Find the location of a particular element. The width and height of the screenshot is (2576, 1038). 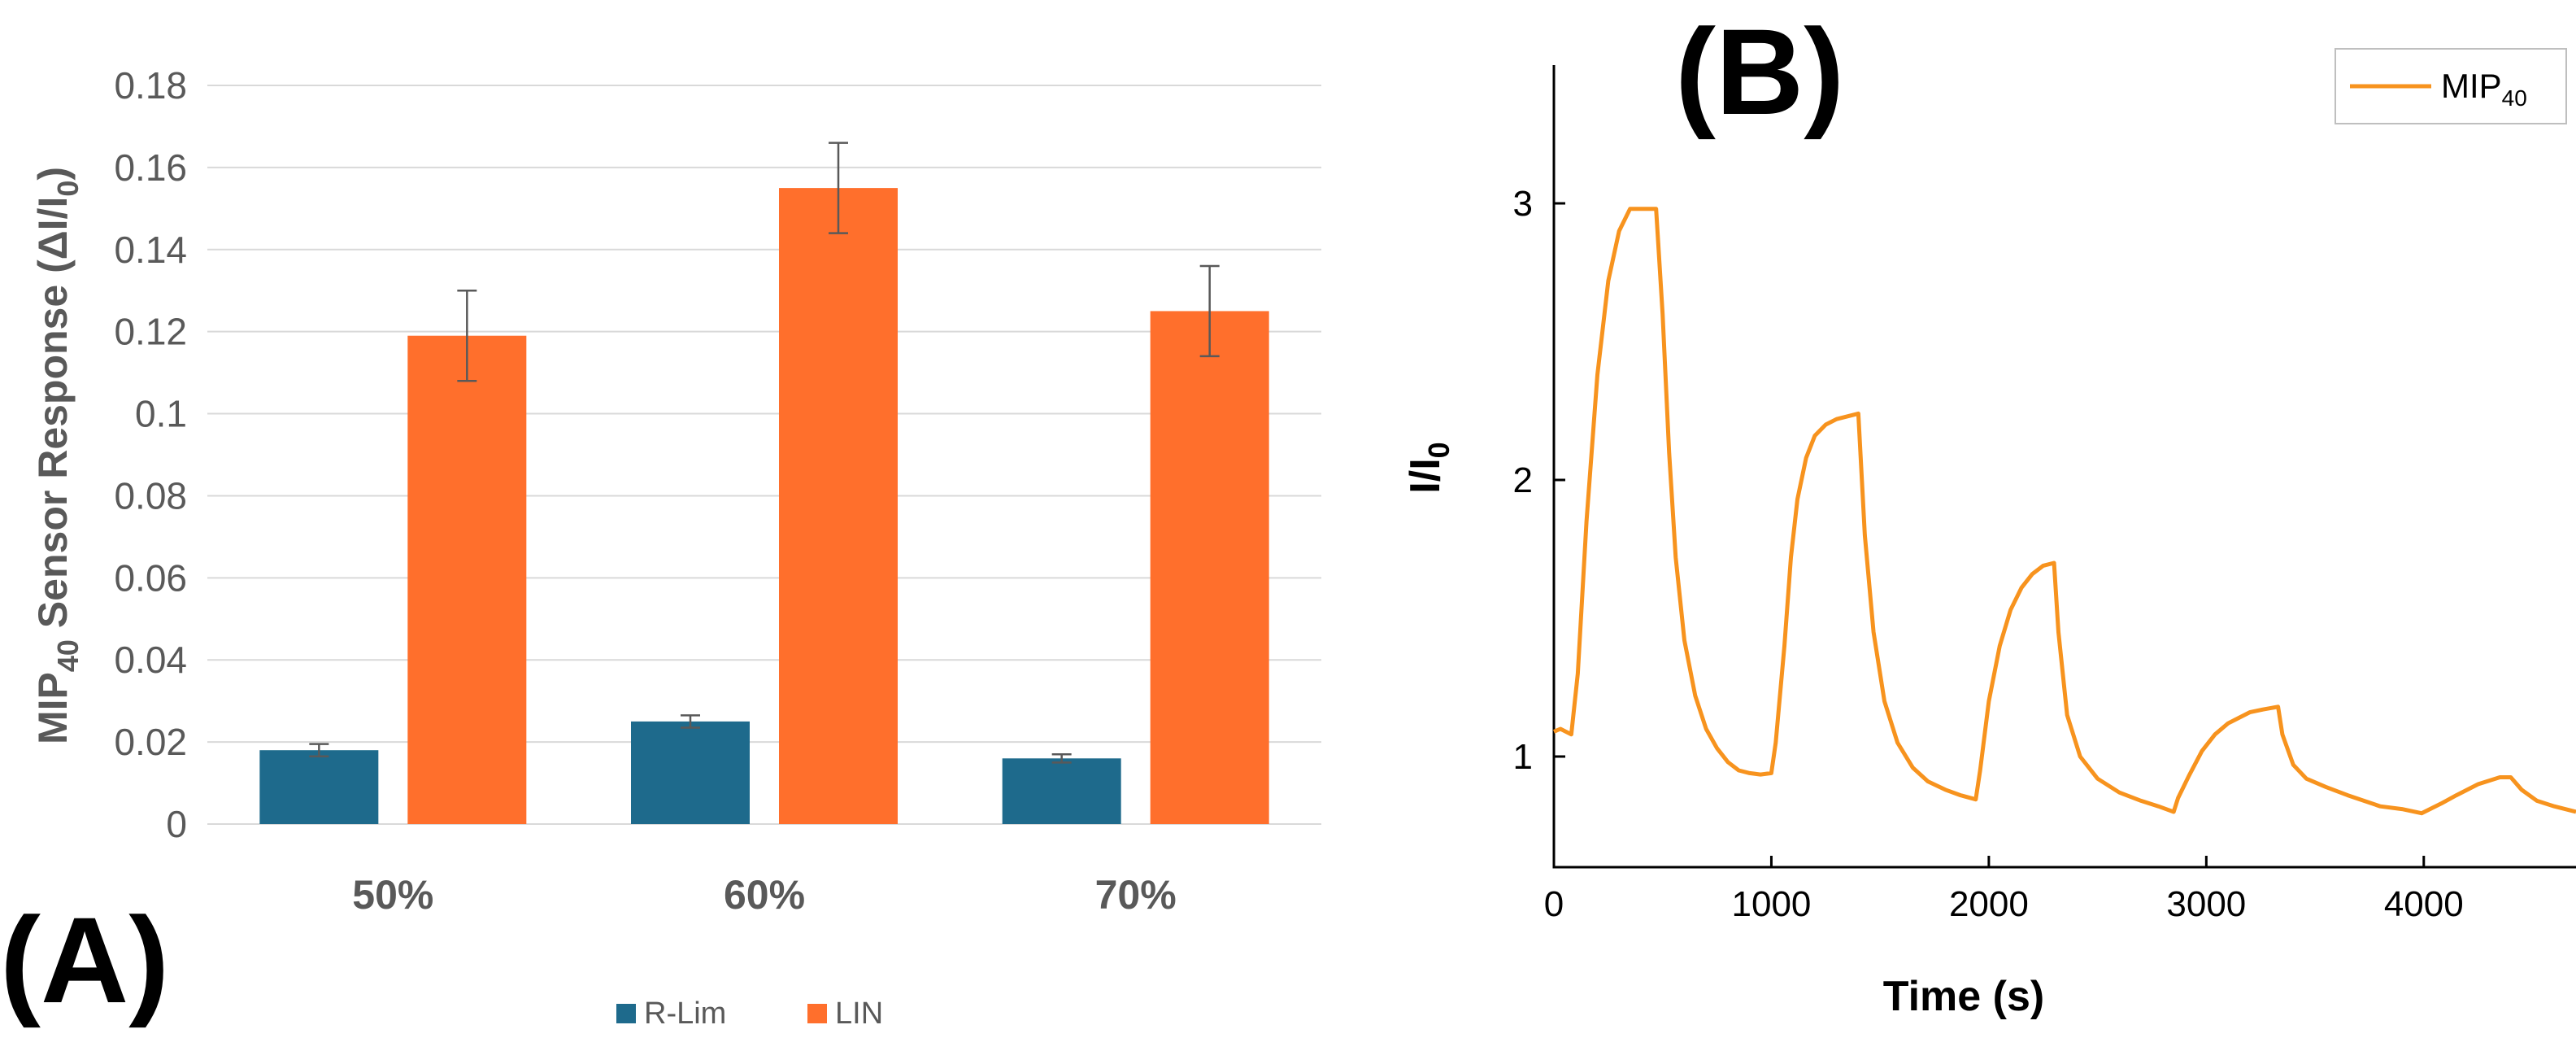

legend-b: MIP40 is located at coordinates (2450, 86).